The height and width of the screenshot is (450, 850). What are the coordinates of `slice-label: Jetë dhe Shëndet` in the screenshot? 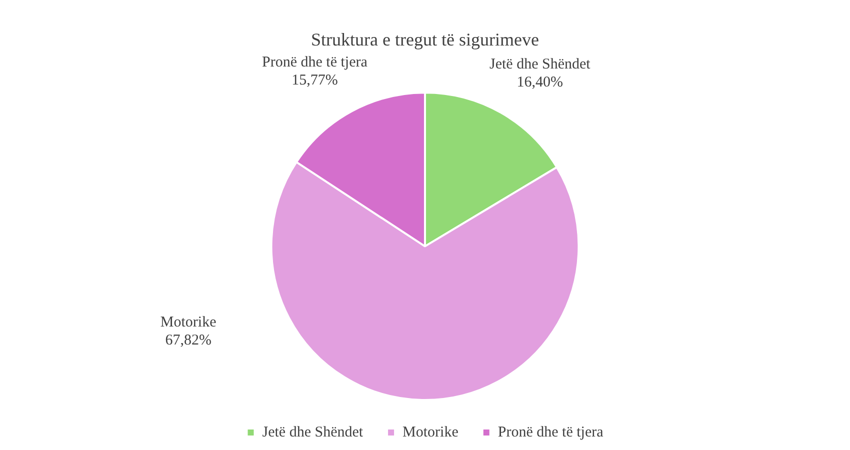 It's located at (541, 64).